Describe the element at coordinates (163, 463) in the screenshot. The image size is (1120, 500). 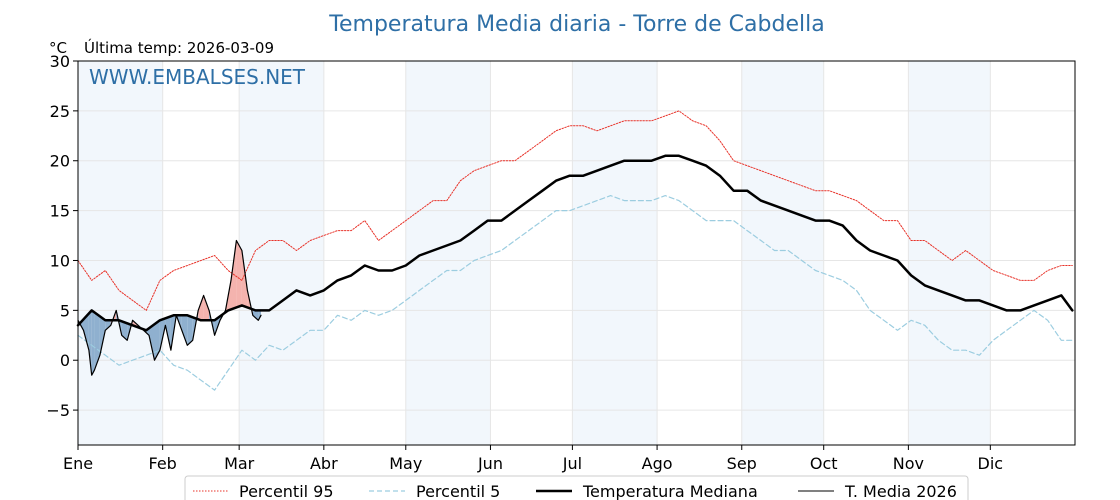
I see `x-tick-label: Feb` at that location.